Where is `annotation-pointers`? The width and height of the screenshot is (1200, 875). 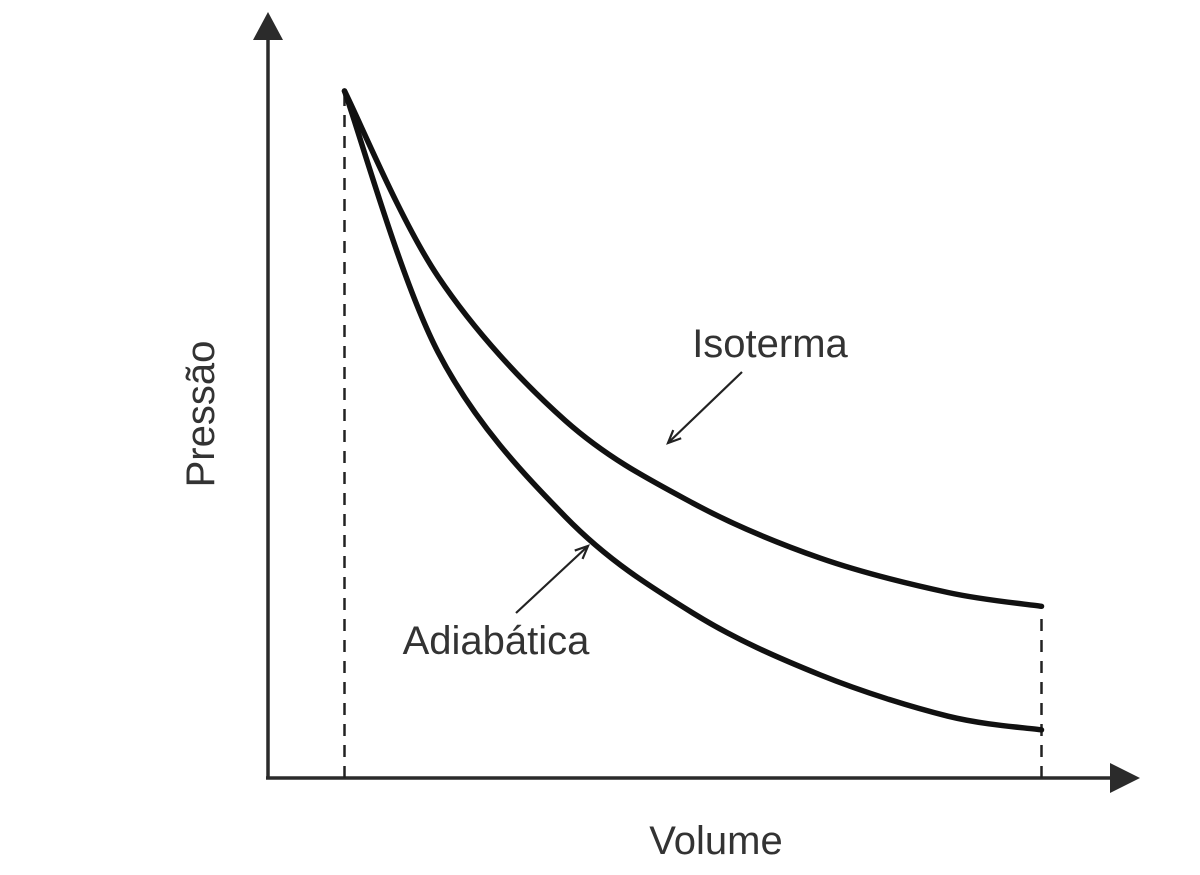
annotation-pointers is located at coordinates (629, 492).